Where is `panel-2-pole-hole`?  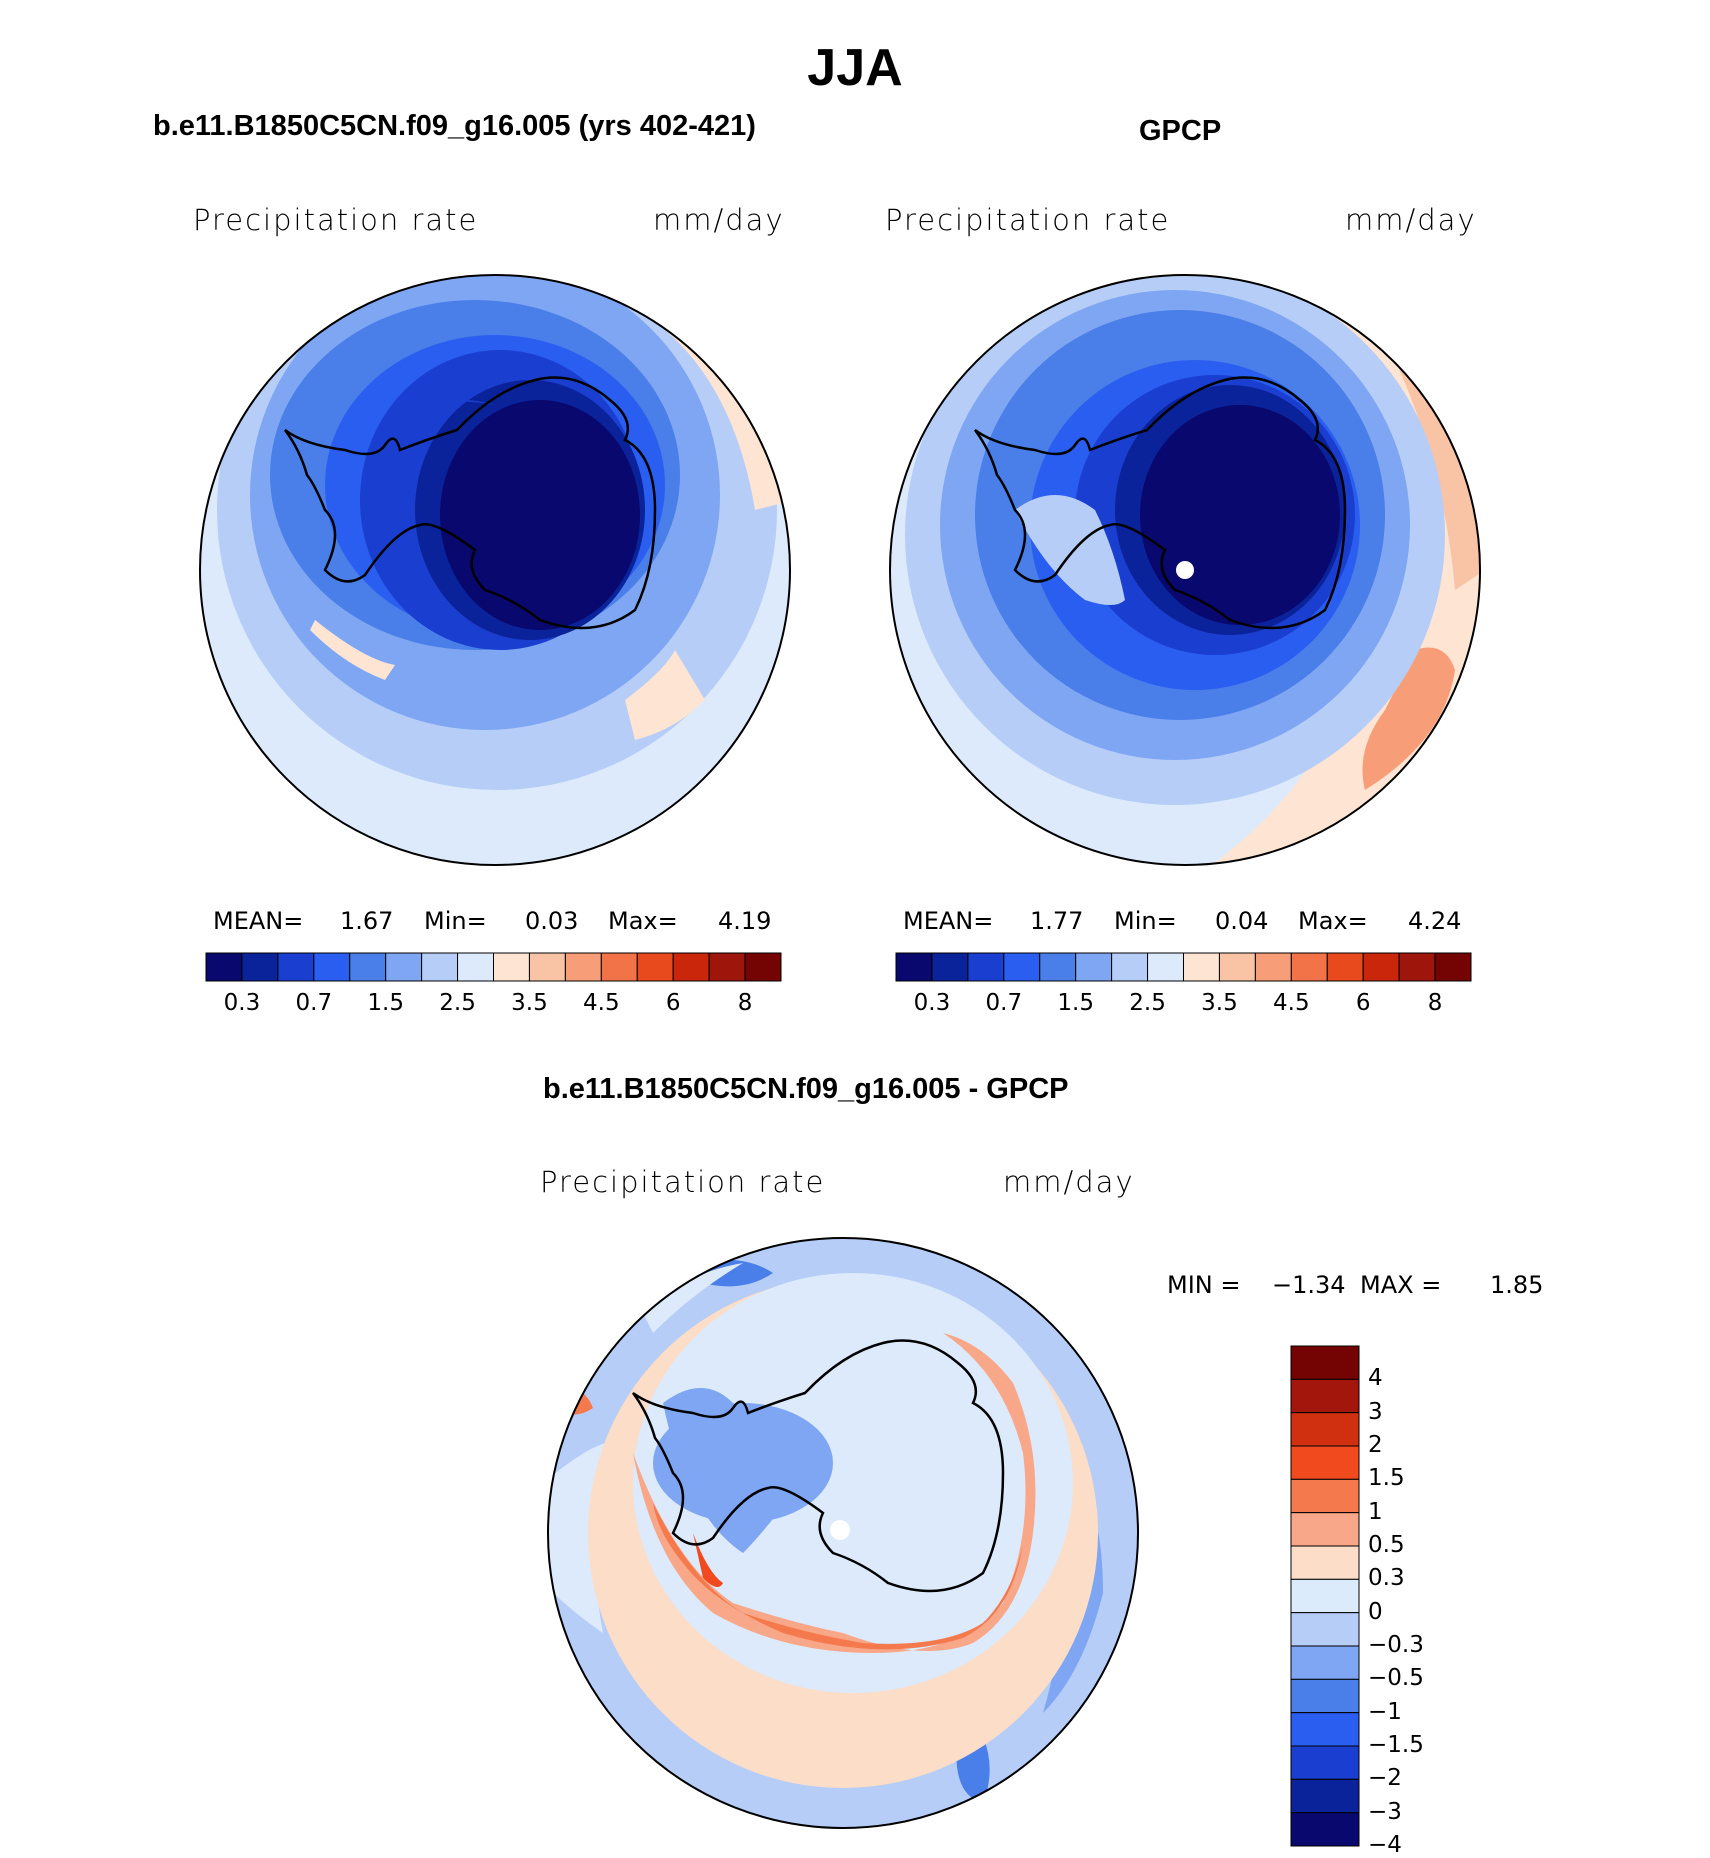
panel-2-pole-hole is located at coordinates (1185, 570).